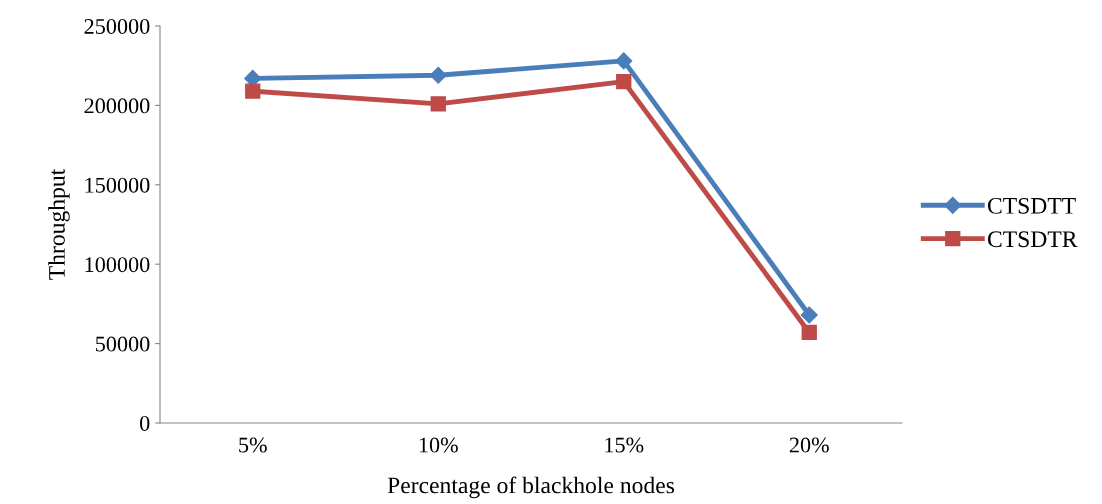 The height and width of the screenshot is (504, 1102). Describe the element at coordinates (117, 26) in the screenshot. I see `y-tick-label: 250000` at that location.